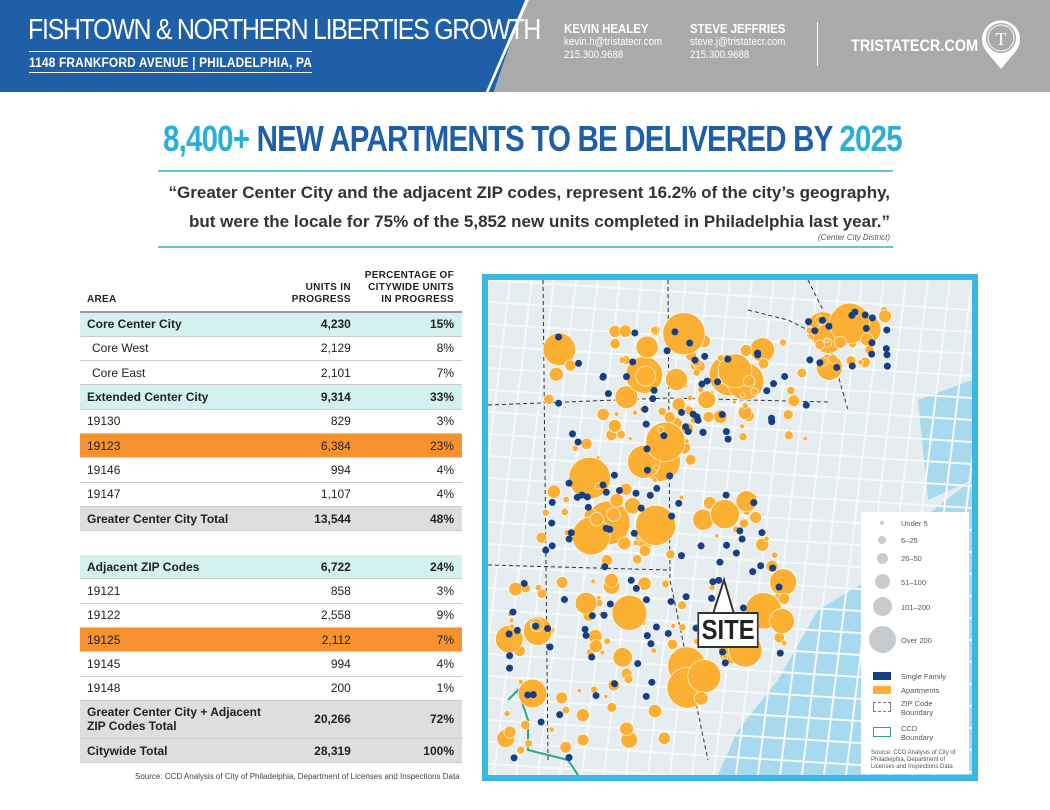  What do you see at coordinates (915, 45) in the screenshot?
I see `website-link: TRISTATECR.COM` at bounding box center [915, 45].